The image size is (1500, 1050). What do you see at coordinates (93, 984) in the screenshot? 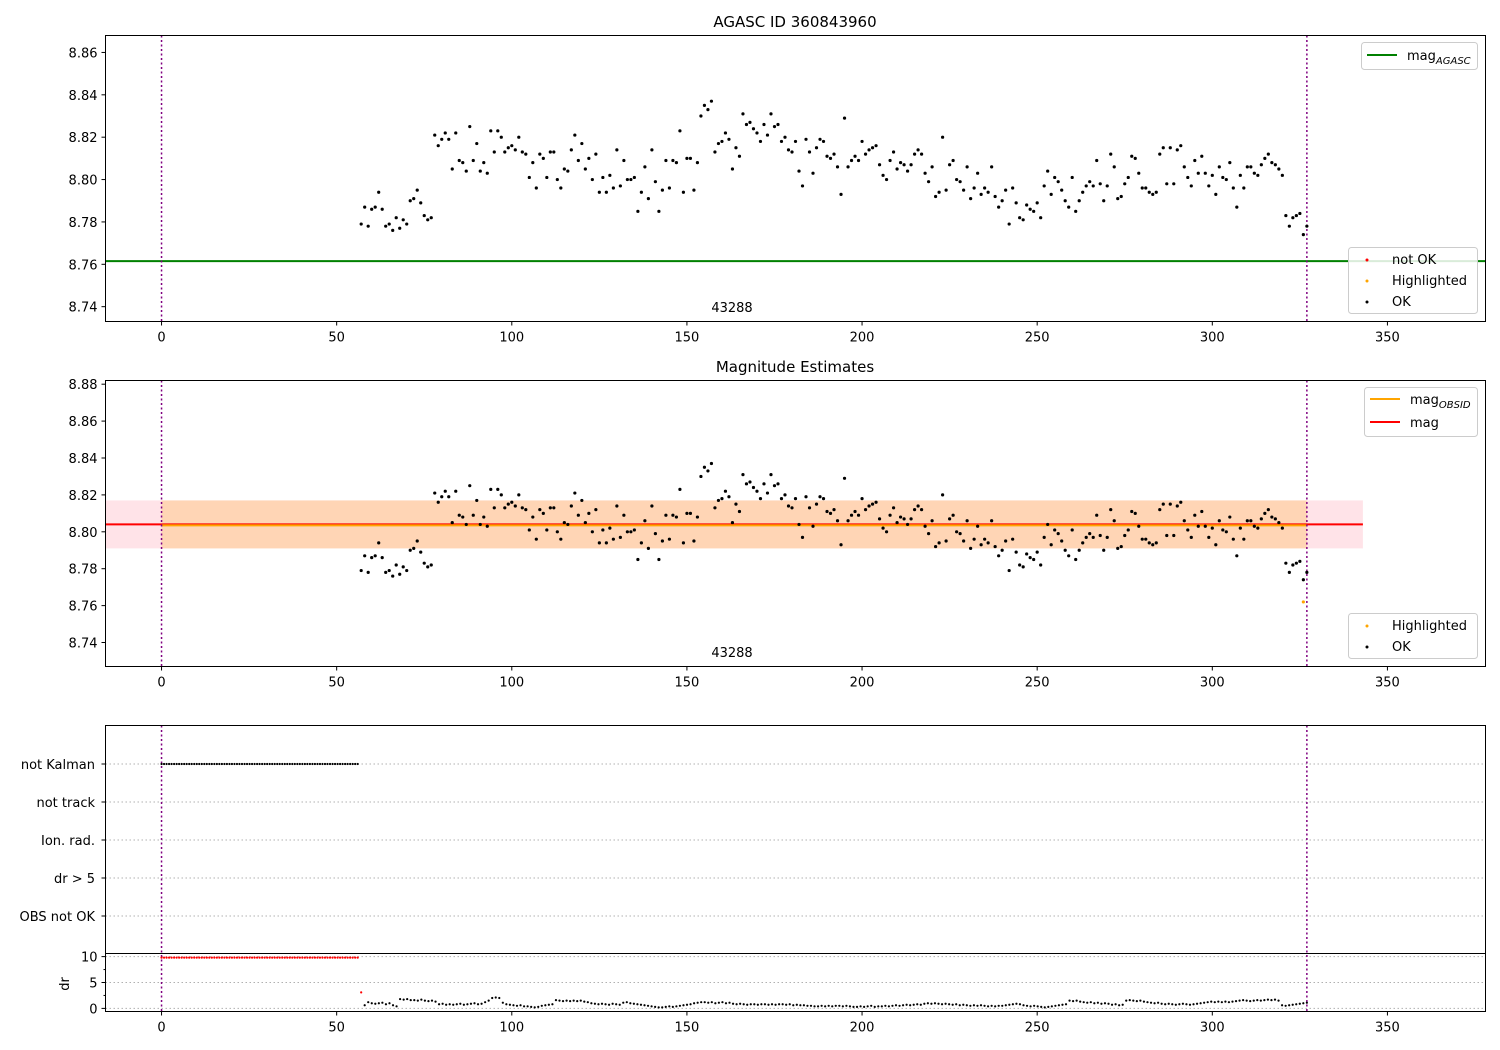
I see `dr-ytick-label: 5` at bounding box center [93, 984].